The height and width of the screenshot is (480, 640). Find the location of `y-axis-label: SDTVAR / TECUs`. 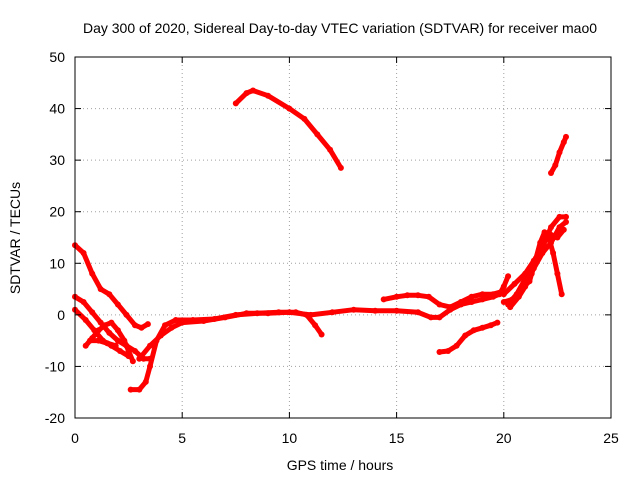

y-axis-label: SDTVAR / TECUs is located at coordinates (15, 238).